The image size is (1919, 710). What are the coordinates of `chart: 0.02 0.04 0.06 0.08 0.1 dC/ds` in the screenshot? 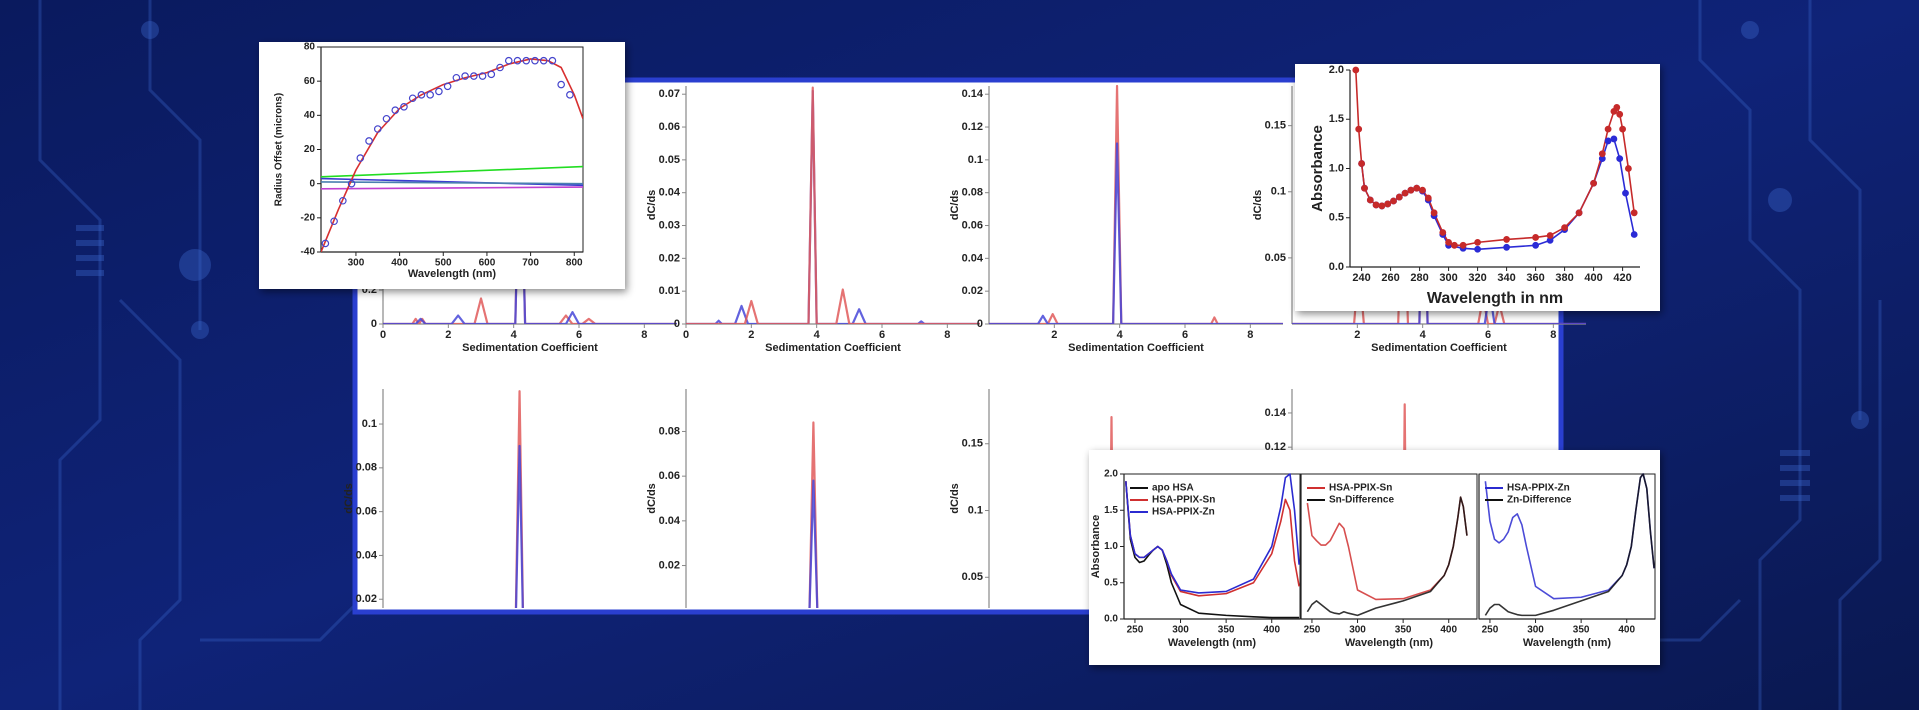 It's located at (434, 498).